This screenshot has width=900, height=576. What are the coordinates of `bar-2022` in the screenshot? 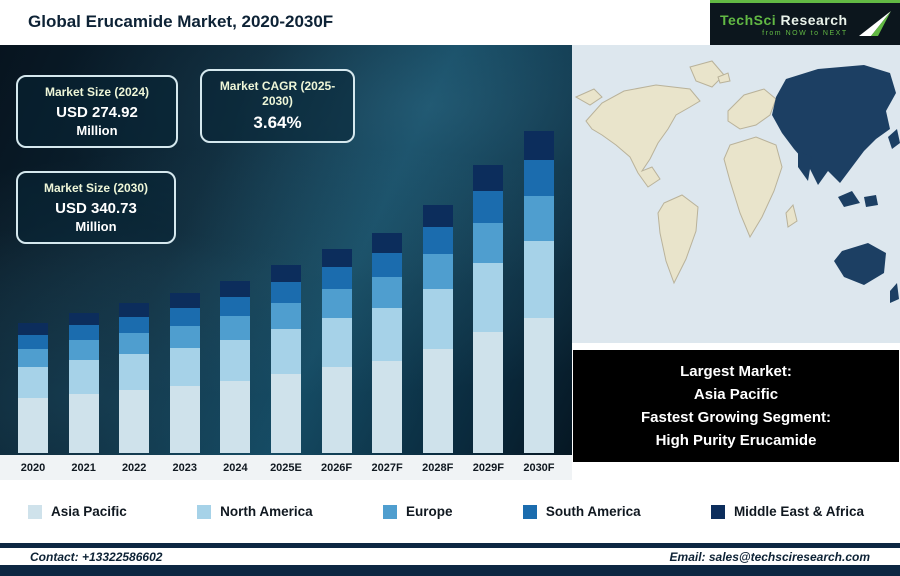 It's located at (134, 378).